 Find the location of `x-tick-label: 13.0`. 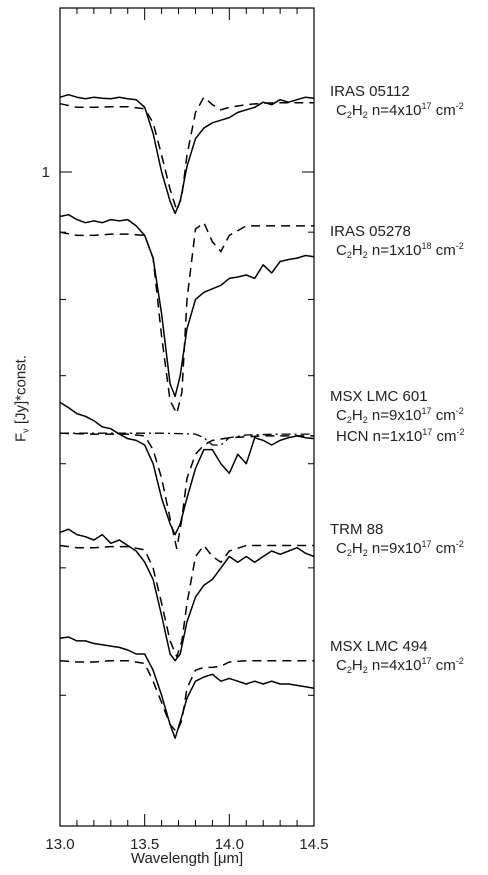

x-tick-label: 13.0 is located at coordinates (59, 844).